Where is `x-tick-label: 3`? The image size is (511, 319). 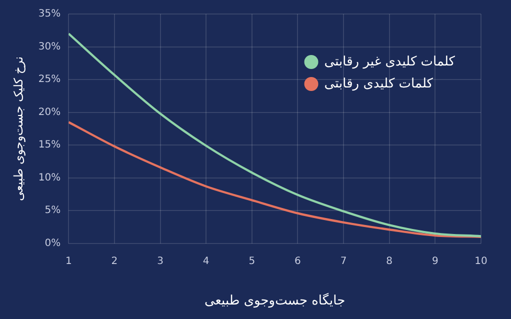 x-tick-label: 3 is located at coordinates (160, 261).